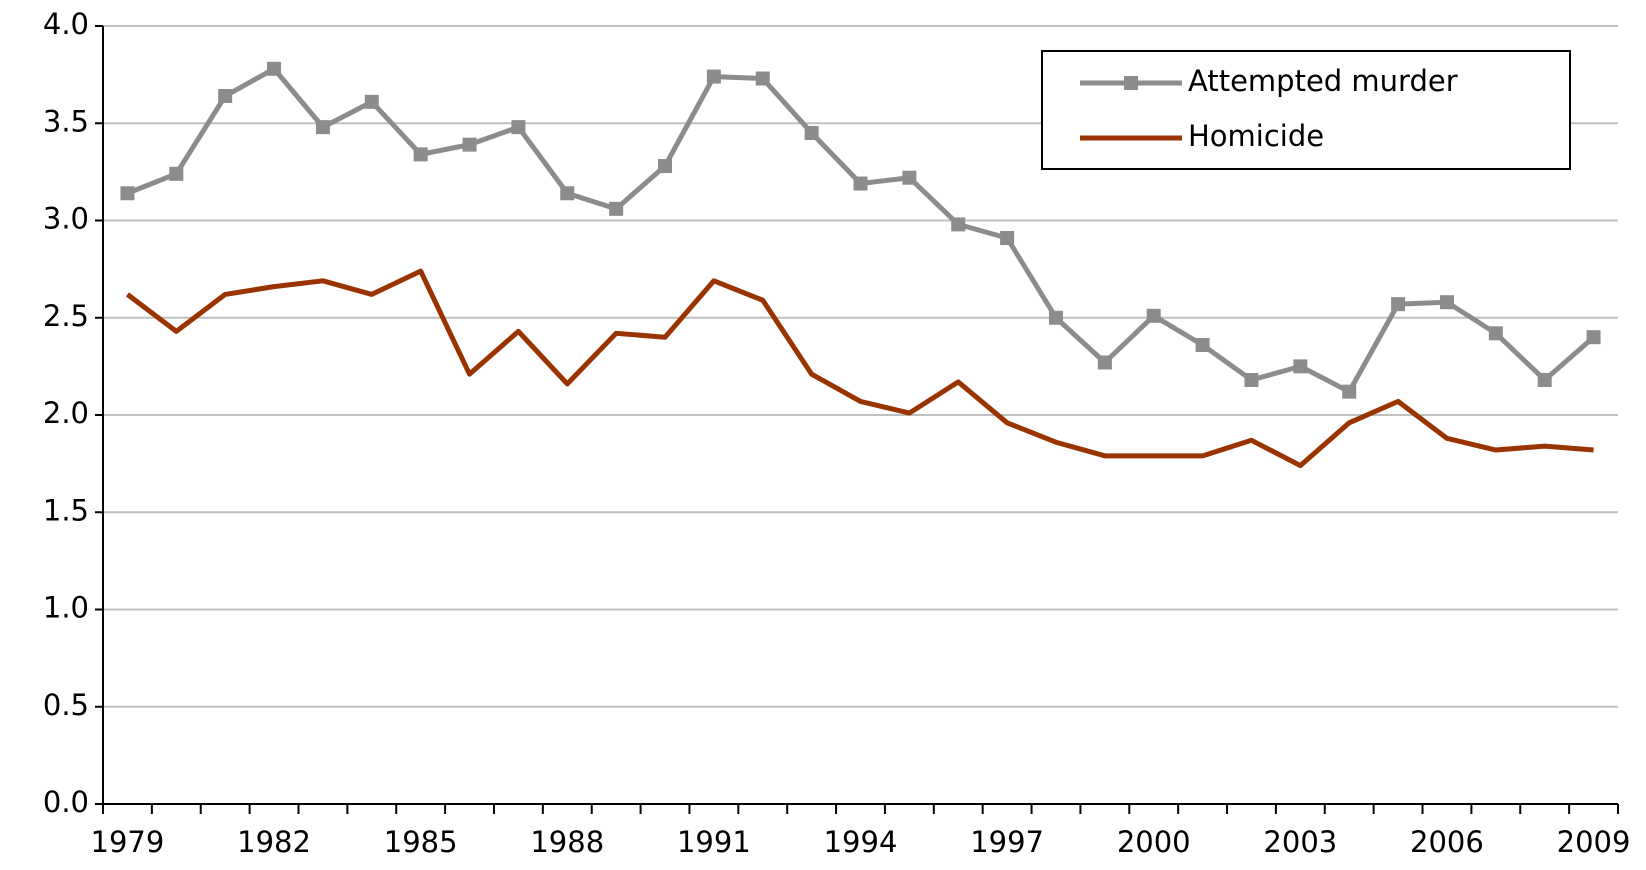 Image resolution: width=1646 pixels, height=870 pixels. I want to click on y-tick-label: 2.0, so click(66, 413).